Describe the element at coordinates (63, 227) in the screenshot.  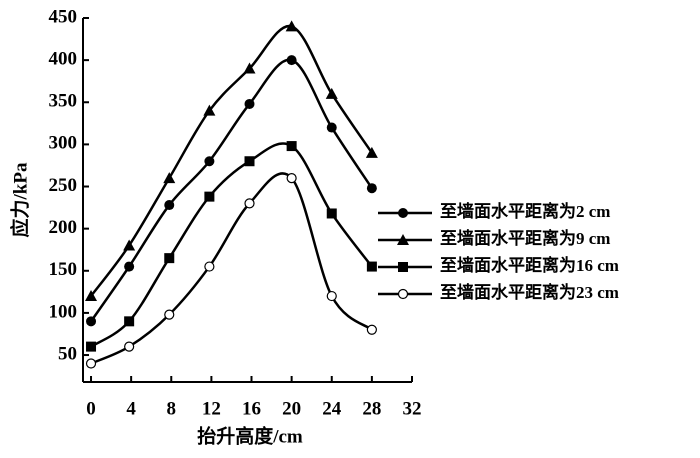
I see `y-tick-label: 200` at that location.